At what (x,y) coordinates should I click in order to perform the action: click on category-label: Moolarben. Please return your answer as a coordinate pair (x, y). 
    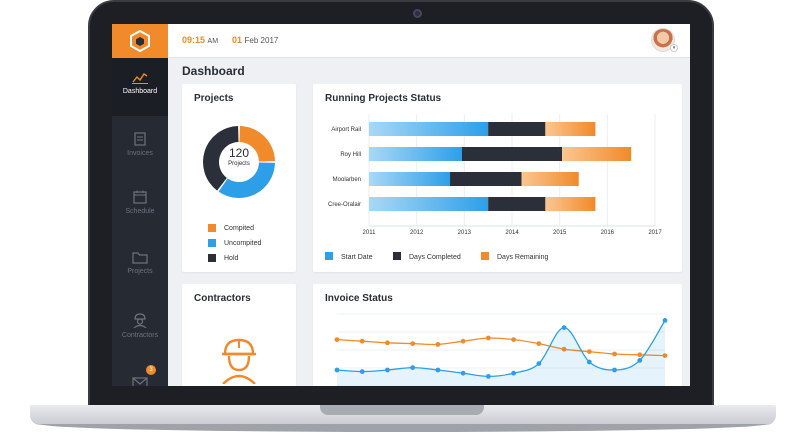
    Looking at the image, I should click on (347, 180).